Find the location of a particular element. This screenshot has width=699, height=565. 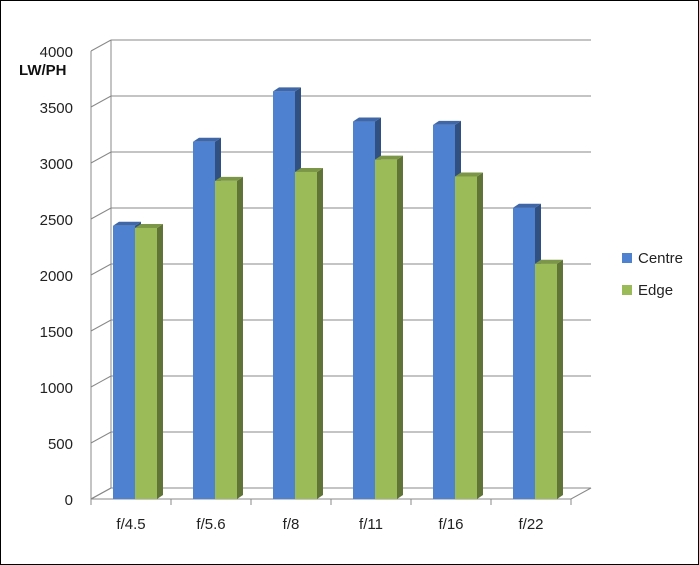

x-tick-label: f/11 is located at coordinates (371, 524).